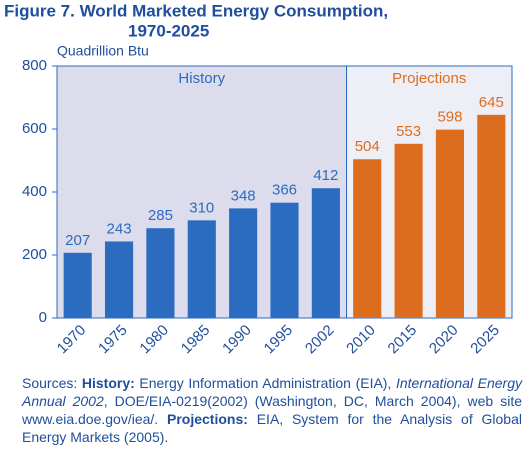 This screenshot has height=469, width=529. What do you see at coordinates (485, 340) in the screenshot?
I see `x-tick-label: 2025` at bounding box center [485, 340].